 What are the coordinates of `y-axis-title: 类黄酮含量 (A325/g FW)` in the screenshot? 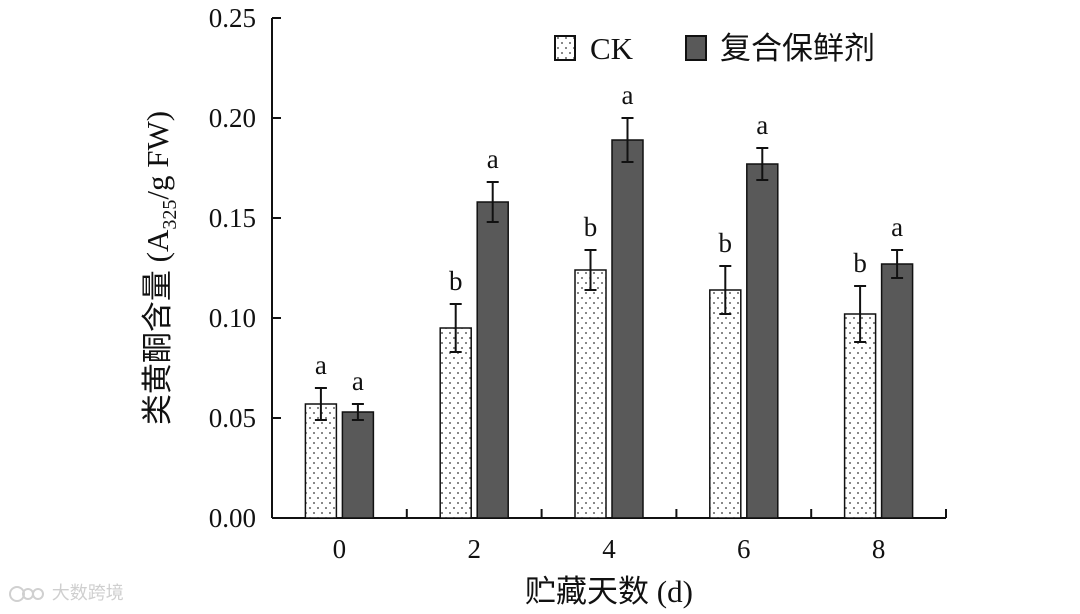 It's located at (160, 268).